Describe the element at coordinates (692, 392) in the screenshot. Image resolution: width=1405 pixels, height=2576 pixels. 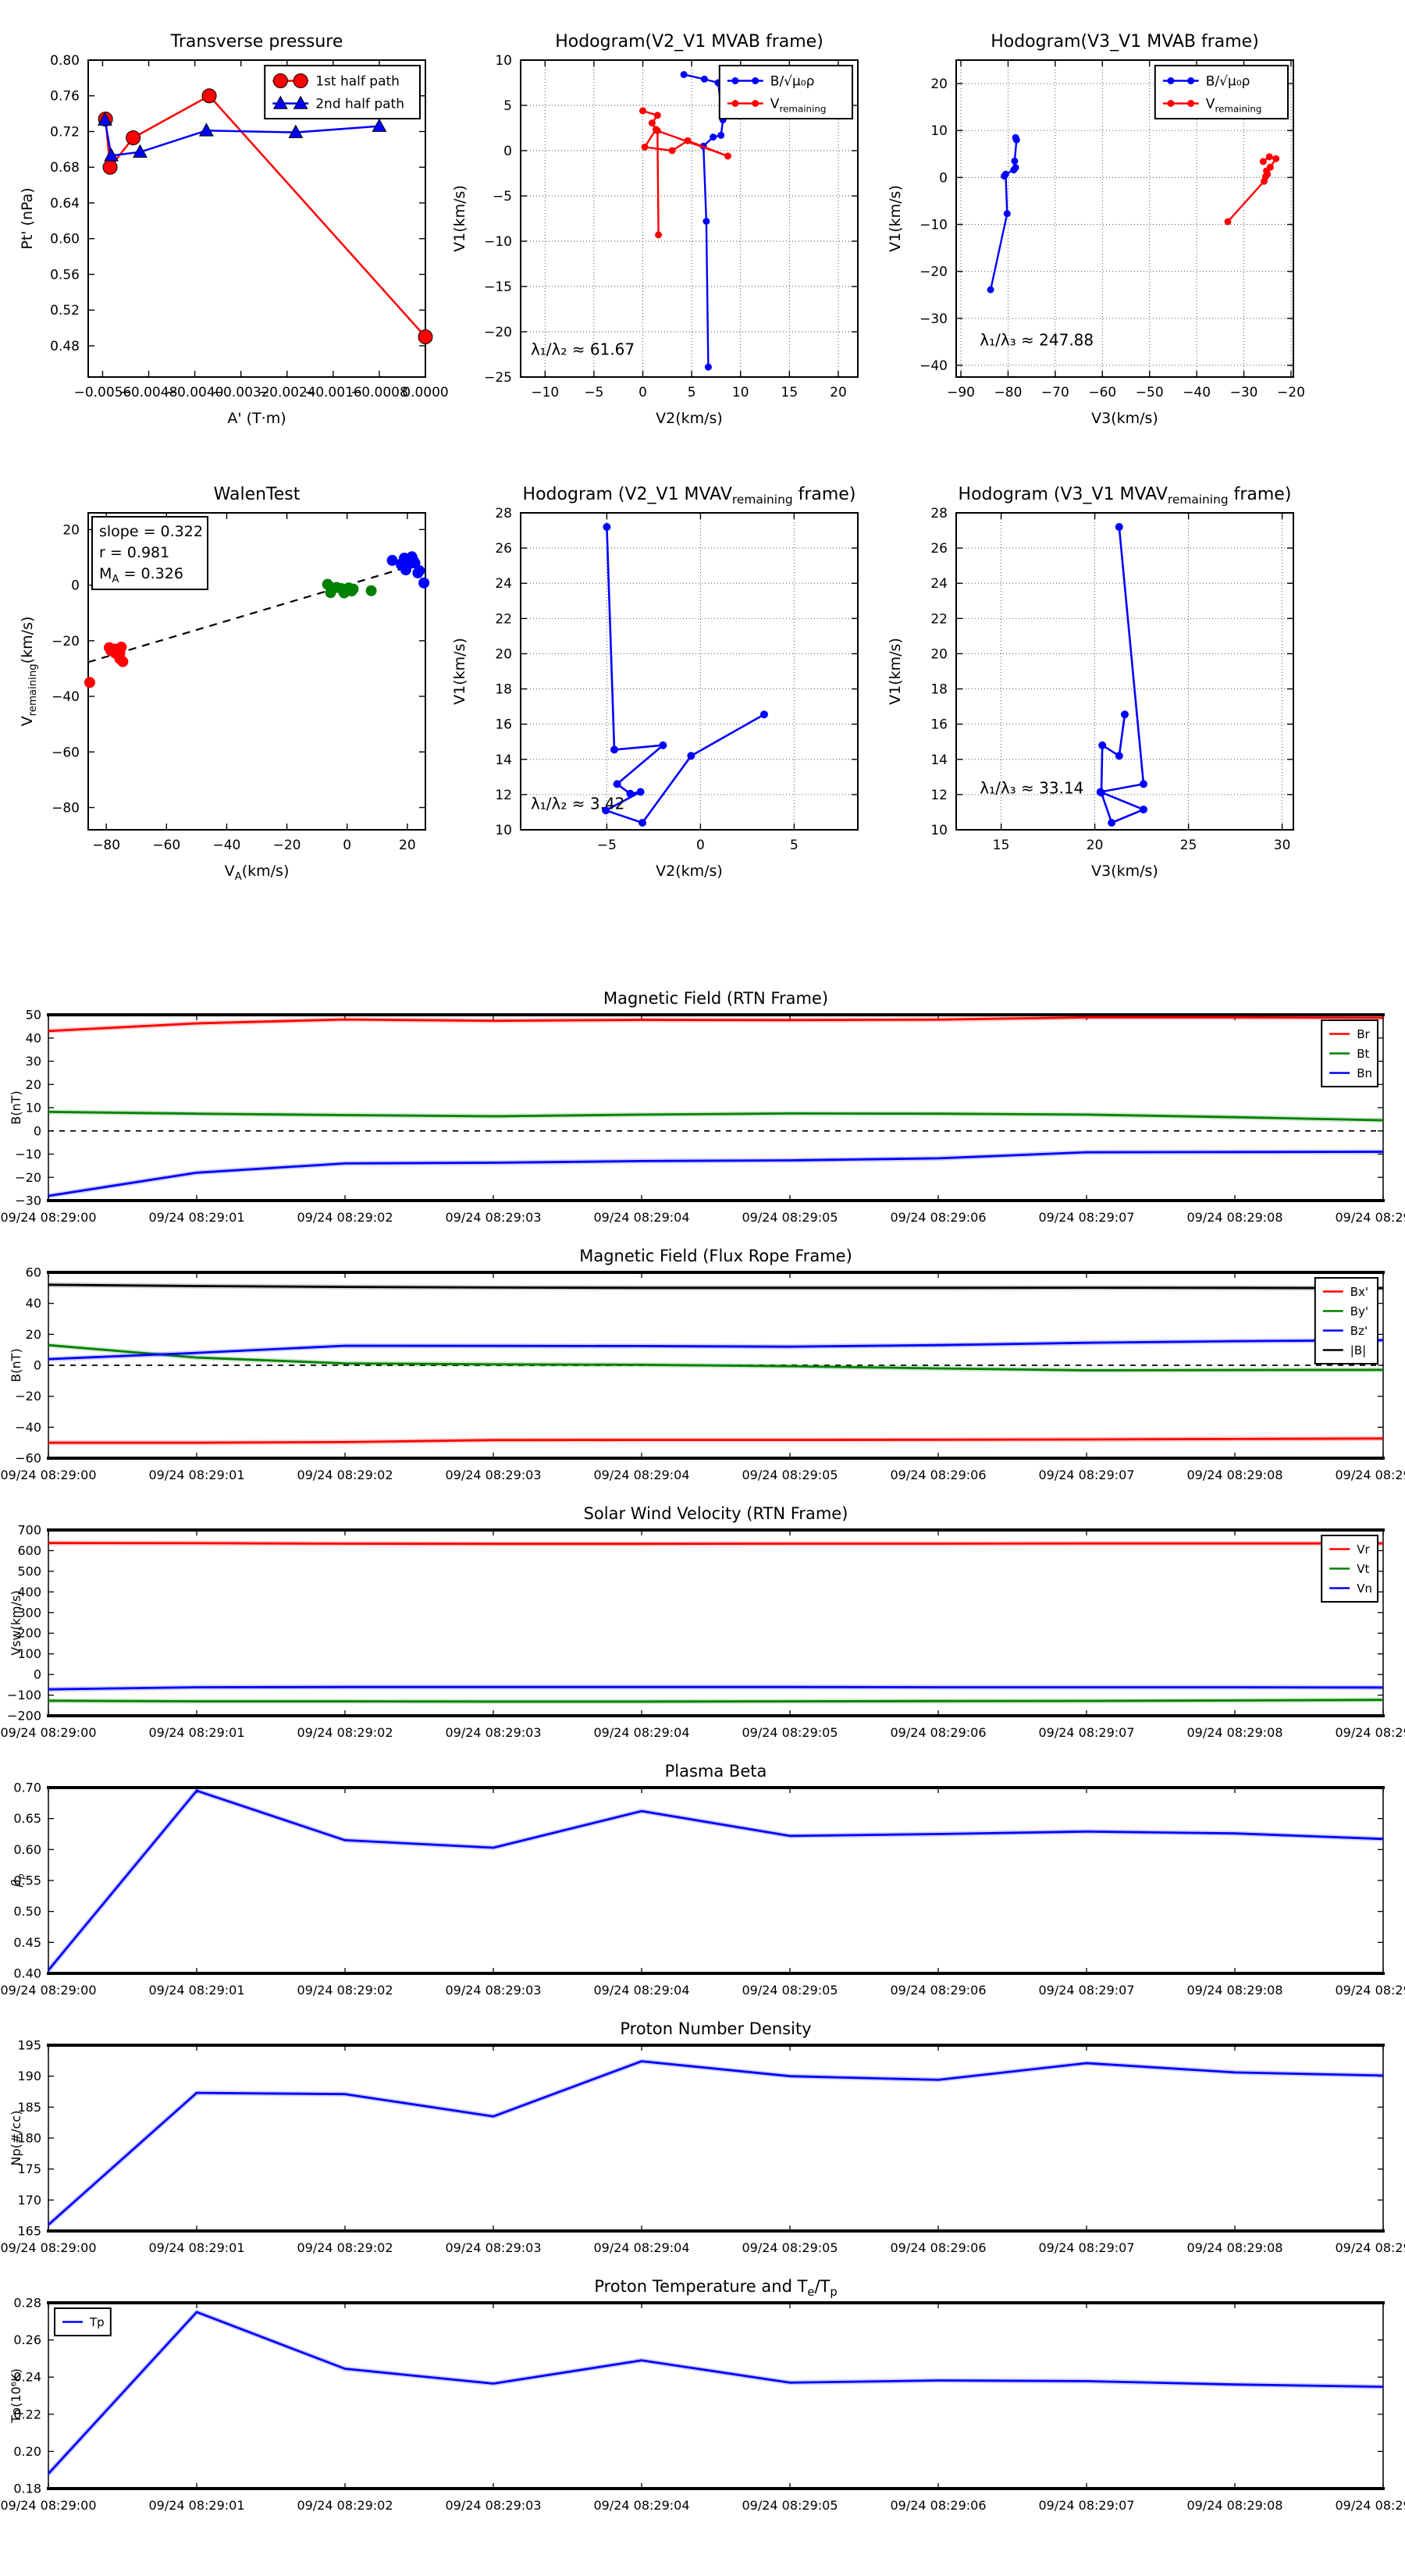
I see `svg-text: 5` at that location.